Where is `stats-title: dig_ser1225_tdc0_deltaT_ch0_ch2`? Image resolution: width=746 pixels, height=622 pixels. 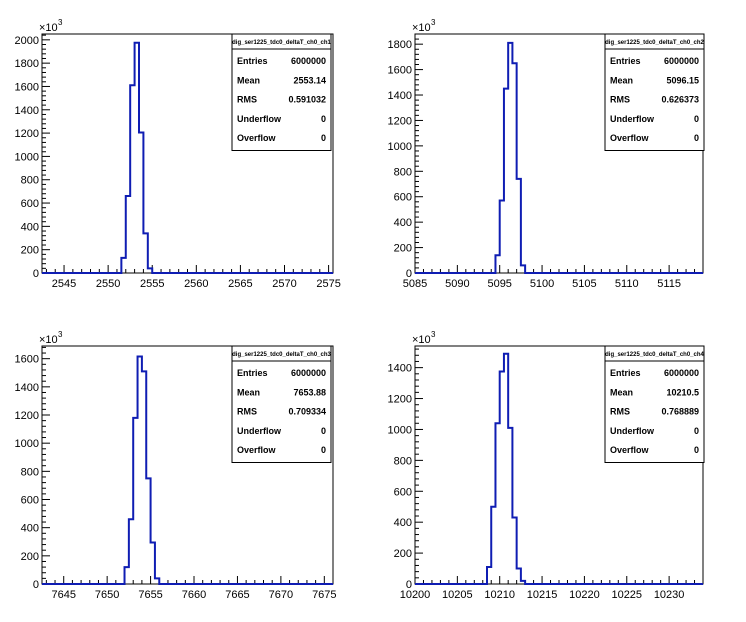 stats-title: dig_ser1225_tdc0_deltaT_ch0_ch2 is located at coordinates (654, 43).